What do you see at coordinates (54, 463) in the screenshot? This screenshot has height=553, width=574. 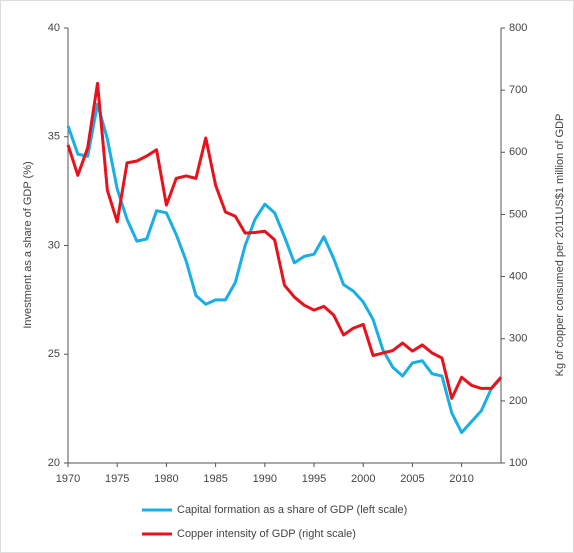 I see `y-tick-label: 20` at bounding box center [54, 463].